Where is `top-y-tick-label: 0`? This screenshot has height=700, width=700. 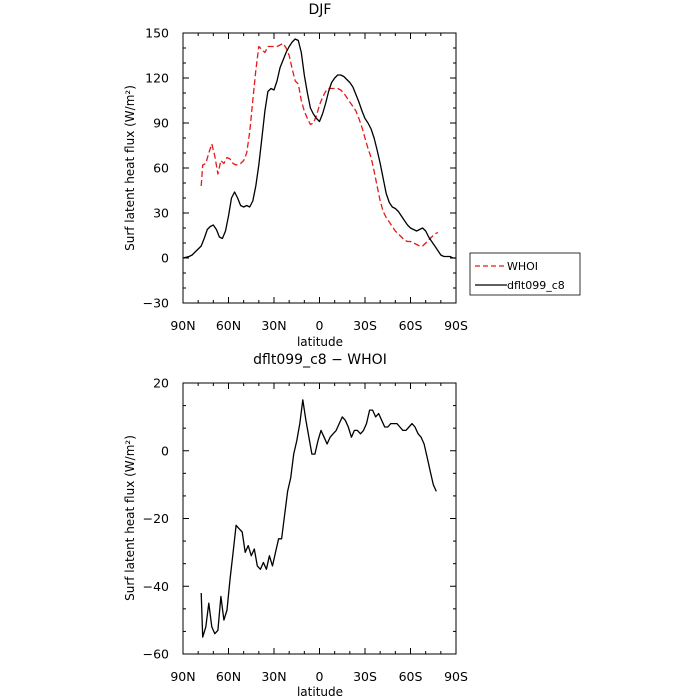 top-y-tick-label: 0 is located at coordinates (165, 258).